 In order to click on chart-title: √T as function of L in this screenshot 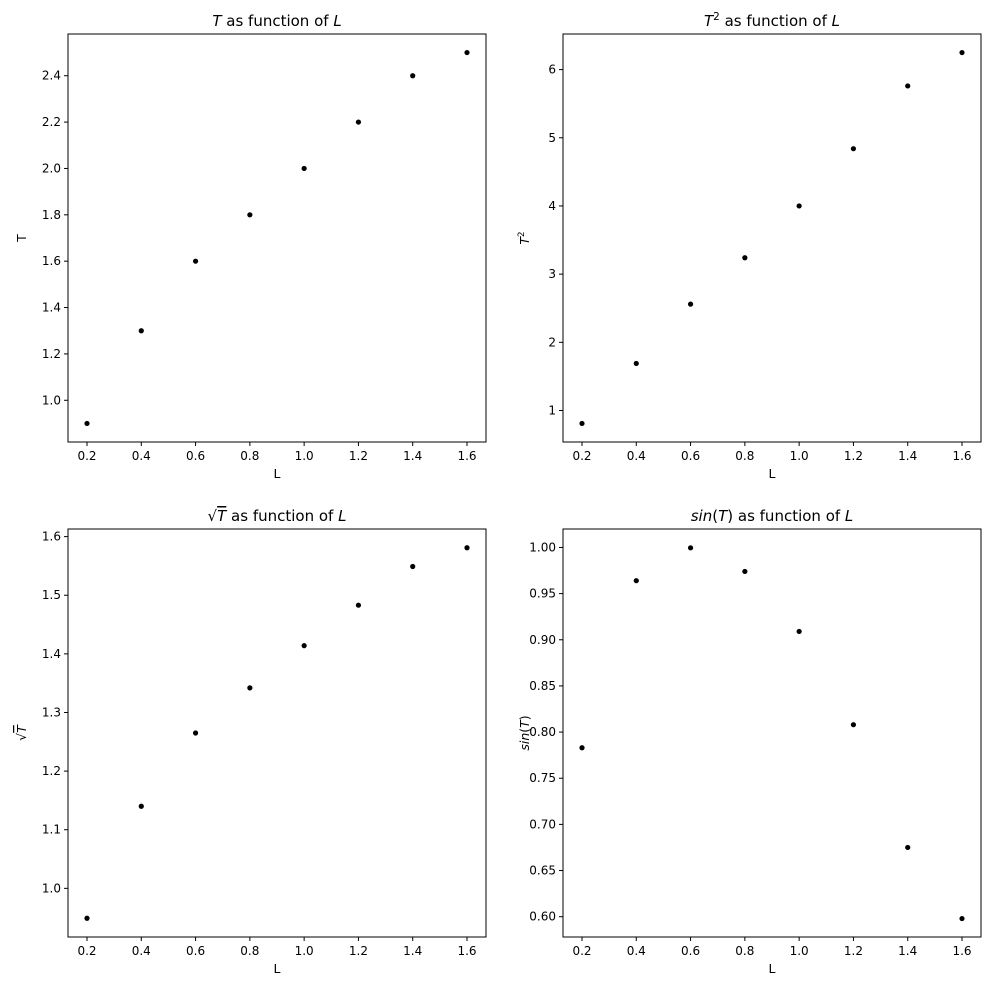, I will do `click(277, 516)`.